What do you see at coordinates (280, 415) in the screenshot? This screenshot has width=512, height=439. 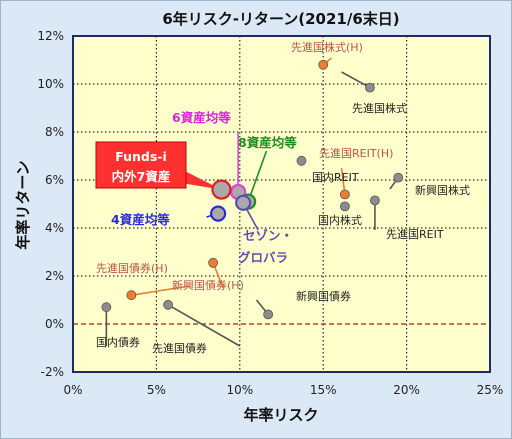 I see `x-axis-label: 年率リスク` at bounding box center [280, 415].